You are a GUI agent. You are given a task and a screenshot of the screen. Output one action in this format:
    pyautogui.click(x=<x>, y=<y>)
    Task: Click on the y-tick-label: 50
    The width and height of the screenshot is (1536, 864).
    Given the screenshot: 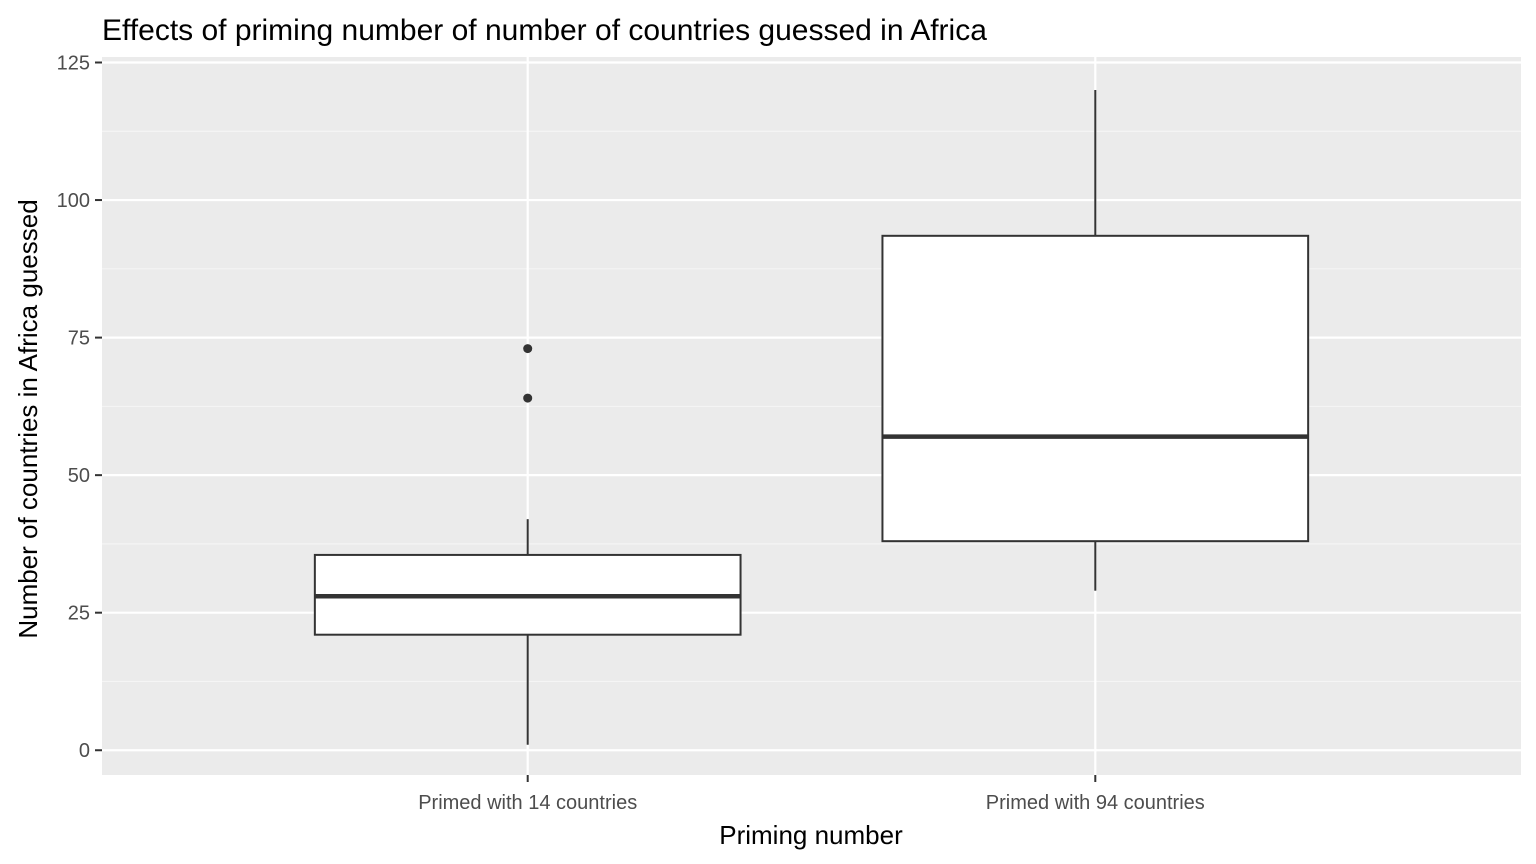 What is the action you would take?
    pyautogui.click(x=79, y=476)
    